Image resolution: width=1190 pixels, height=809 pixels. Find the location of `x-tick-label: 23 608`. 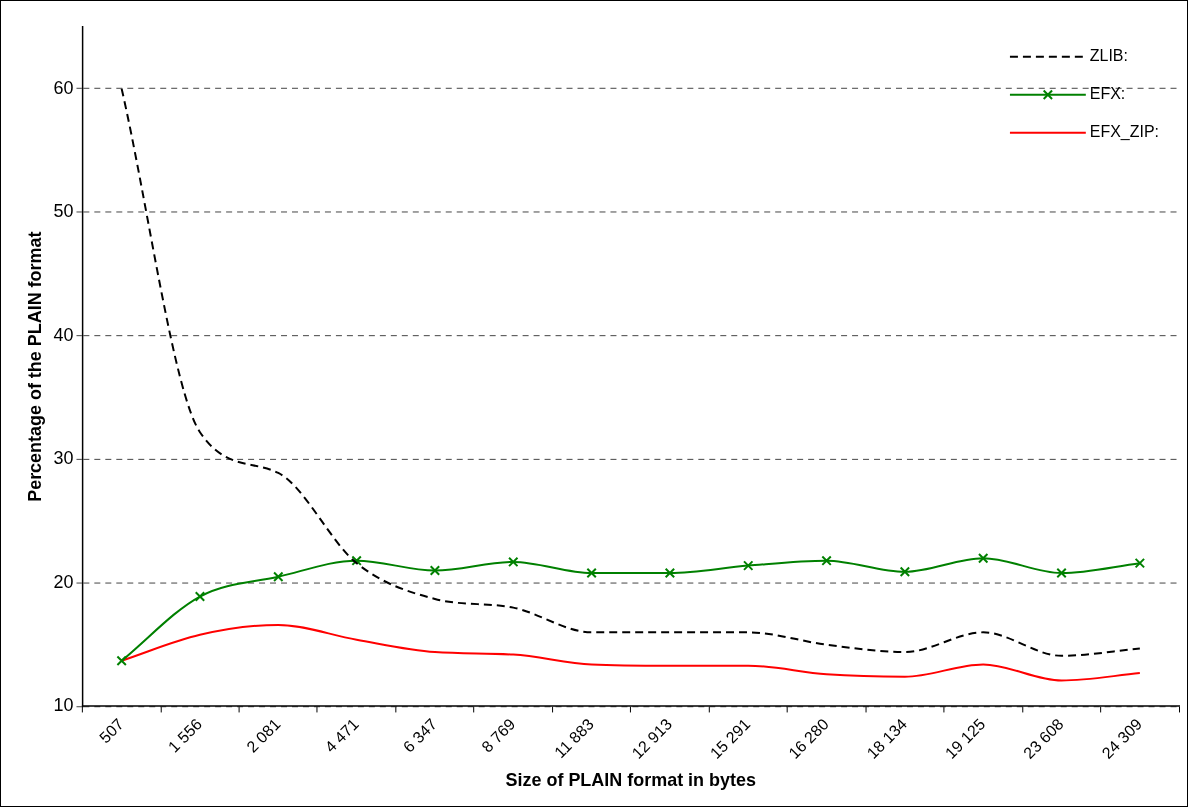

x-tick-label: 23 608 is located at coordinates (1043, 738).